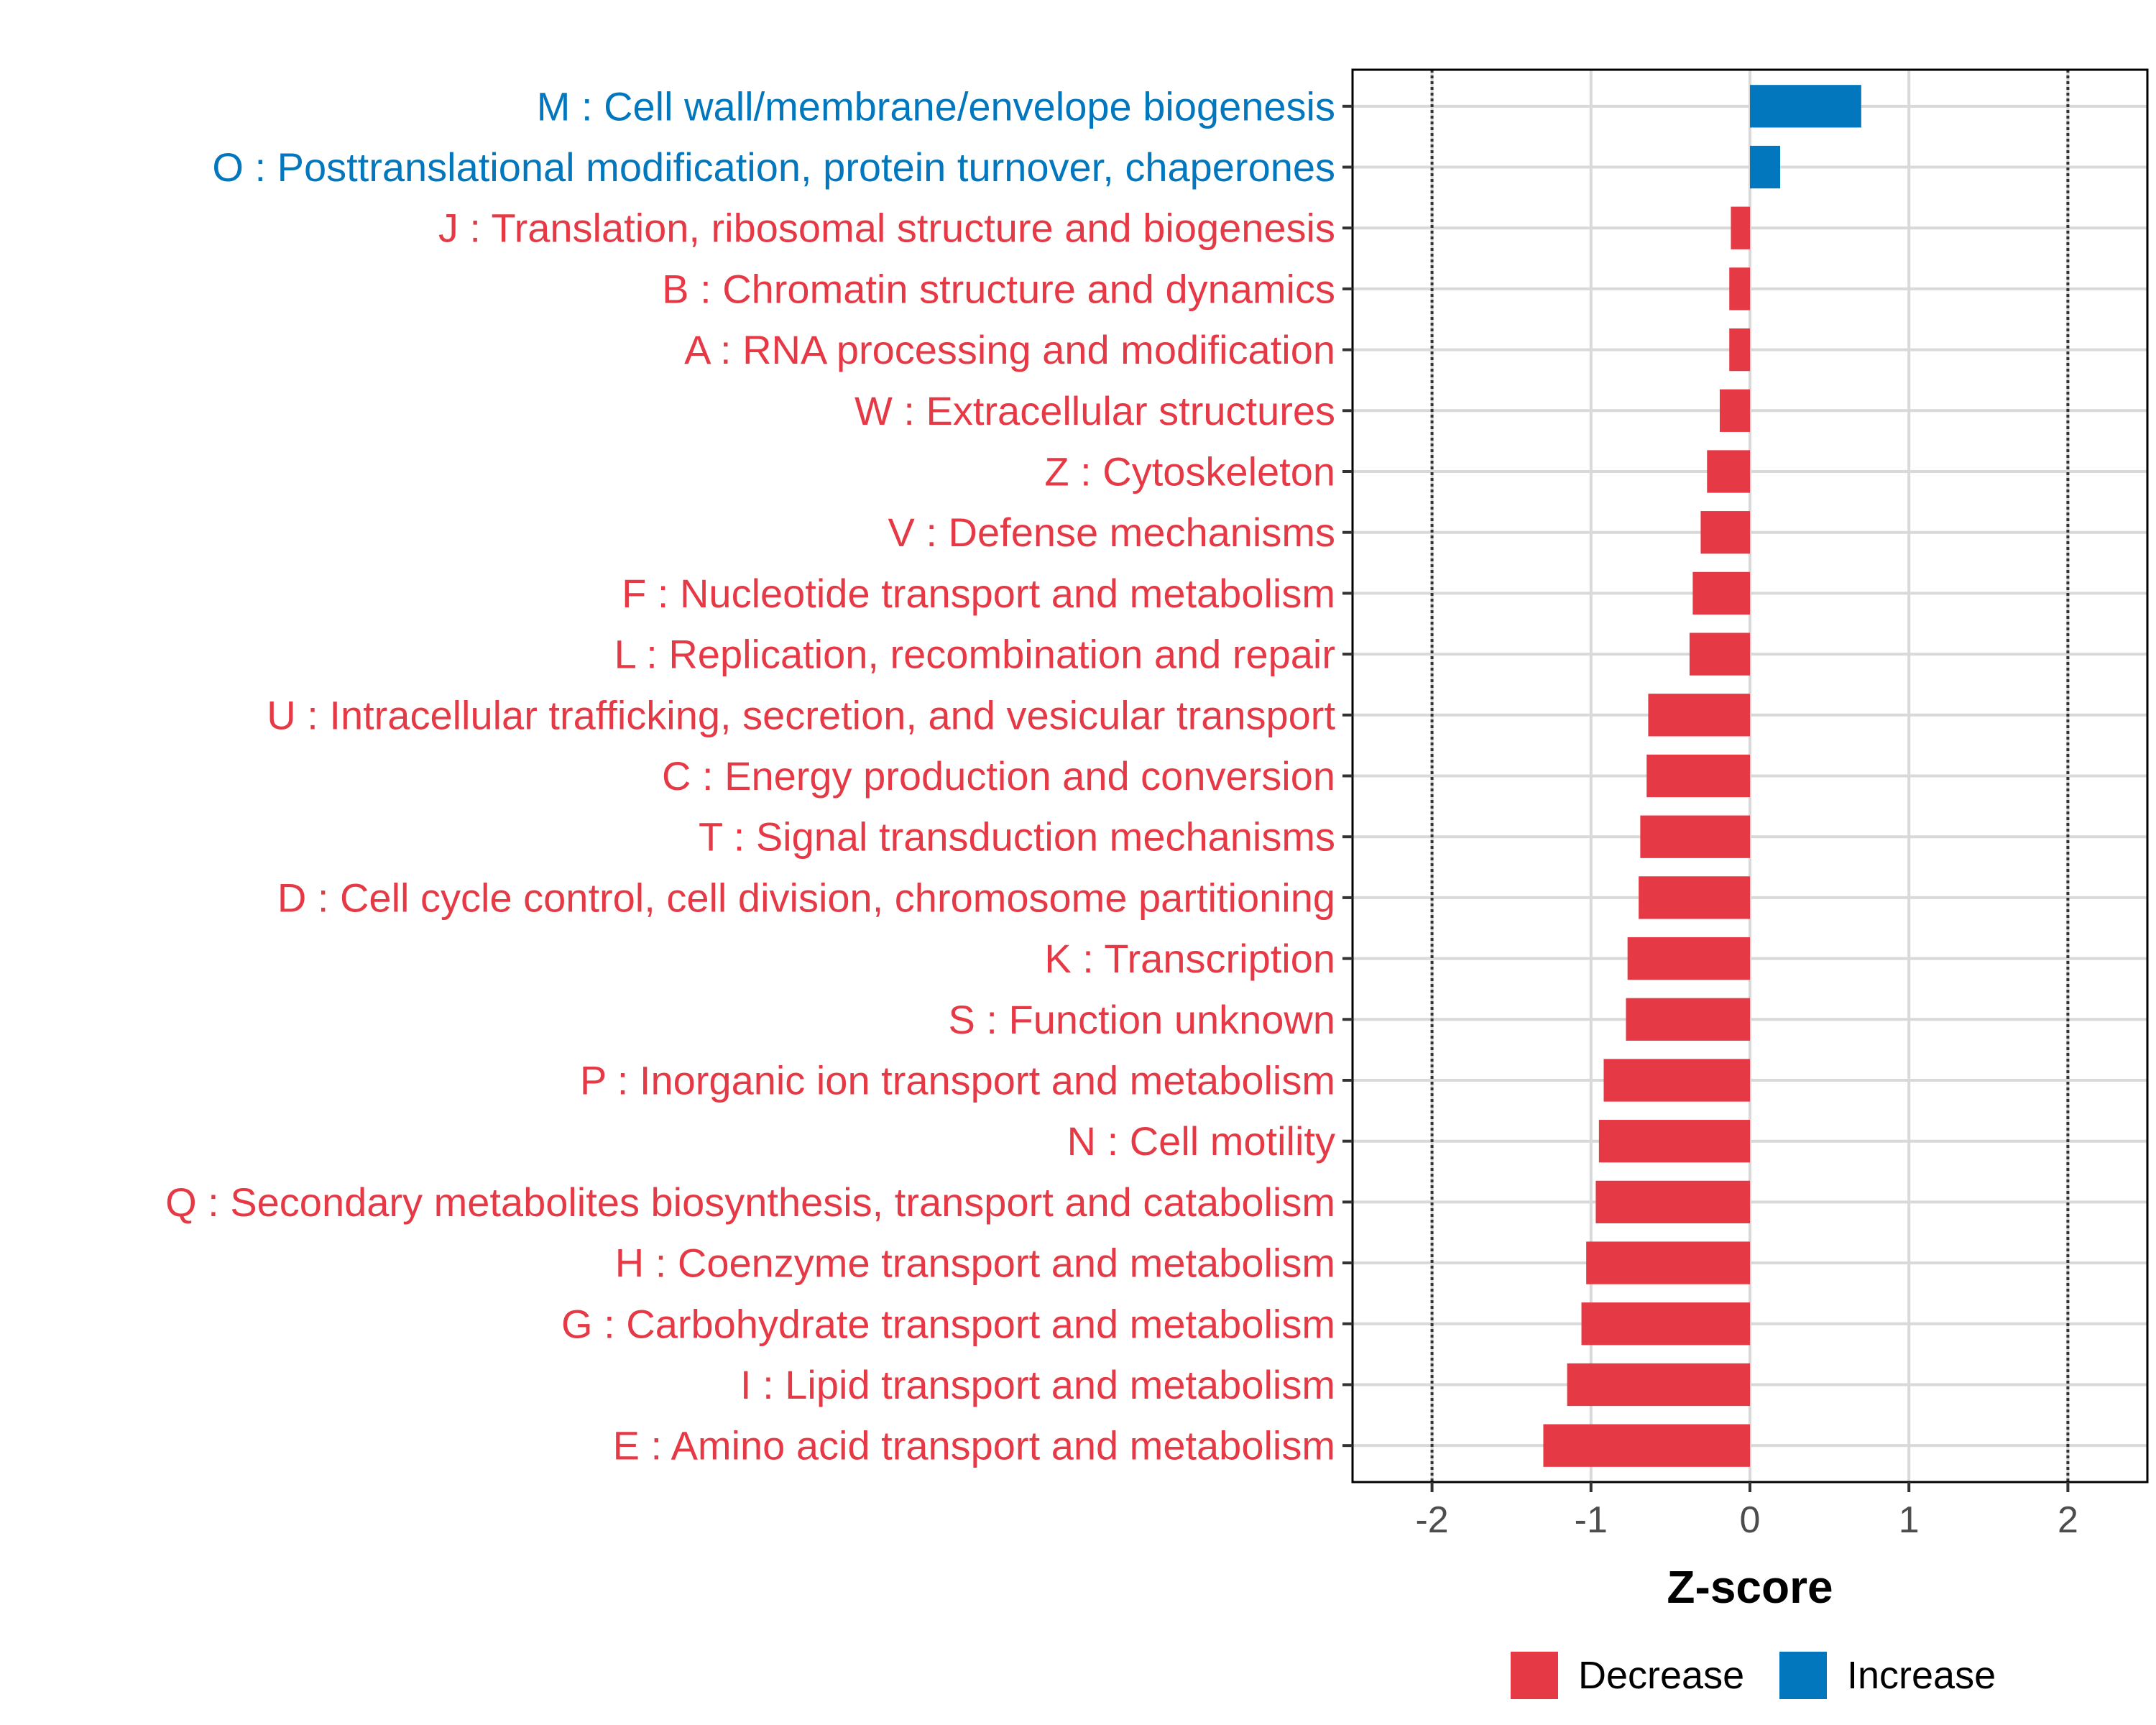  I want to click on bar-m, so click(1805, 106).